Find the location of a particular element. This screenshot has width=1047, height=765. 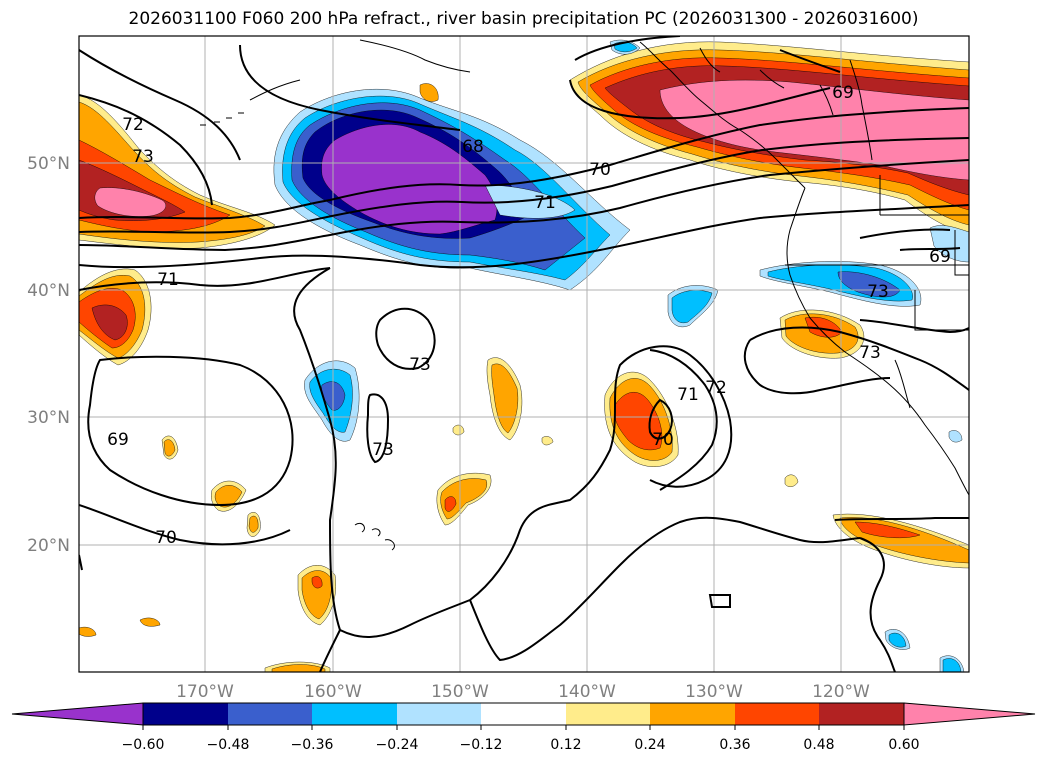

lat-tick-label: 50°N is located at coordinates (48, 164).